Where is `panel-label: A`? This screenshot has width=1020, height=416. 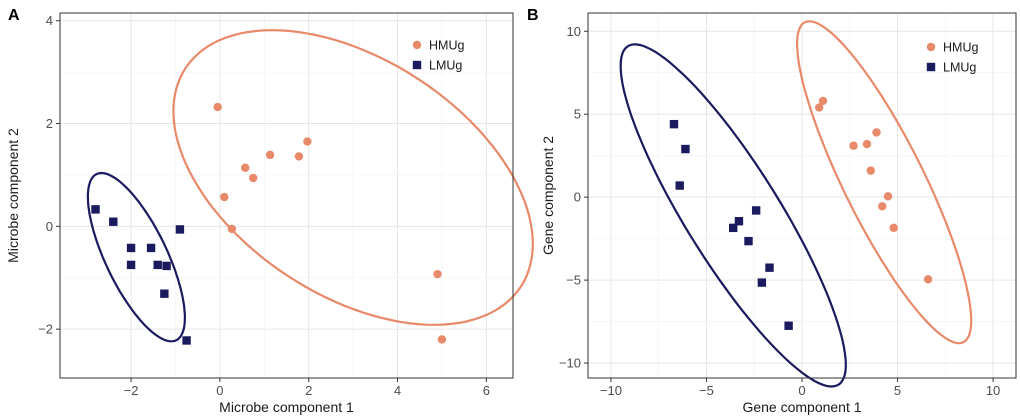 panel-label: A is located at coordinates (14, 15).